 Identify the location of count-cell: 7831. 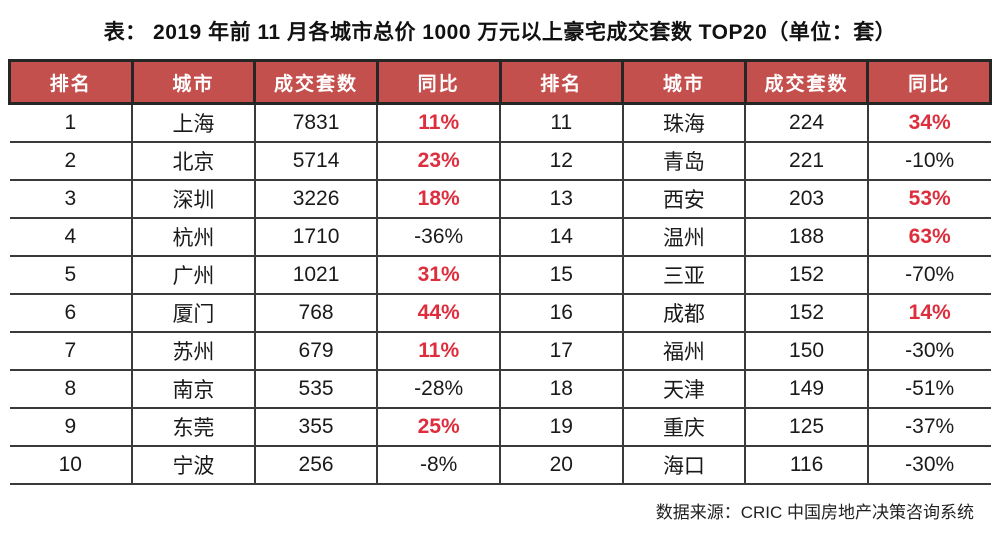
(316, 122).